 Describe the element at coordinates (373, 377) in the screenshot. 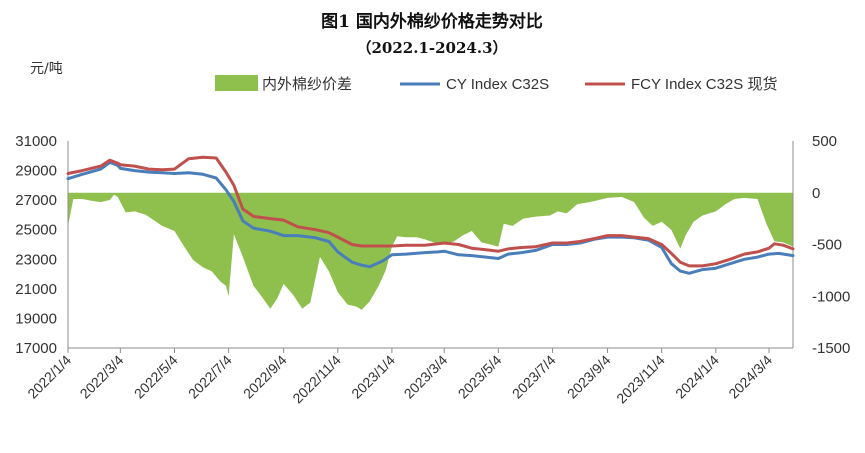

I see `x-tick-label: 2023/1/4` at that location.